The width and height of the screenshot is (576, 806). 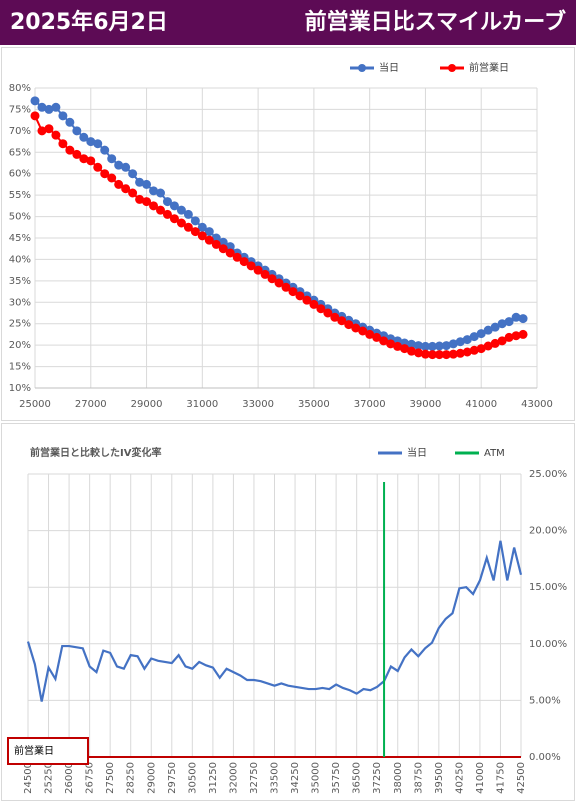 I want to click on legend-label: 前営業日, so click(x=489, y=67).